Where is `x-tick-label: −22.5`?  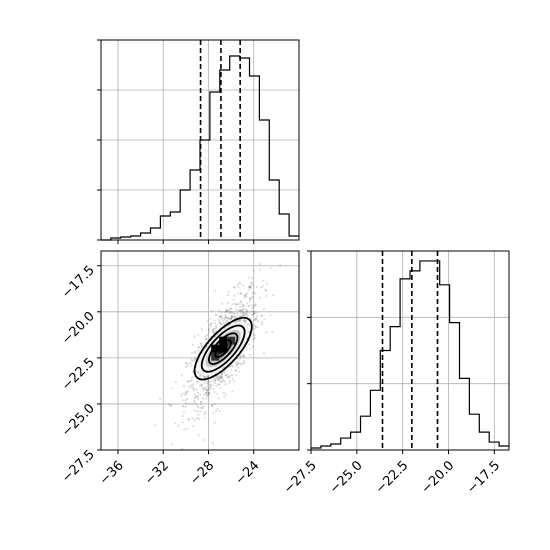 x-tick-label: −22.5 is located at coordinates (392, 477).